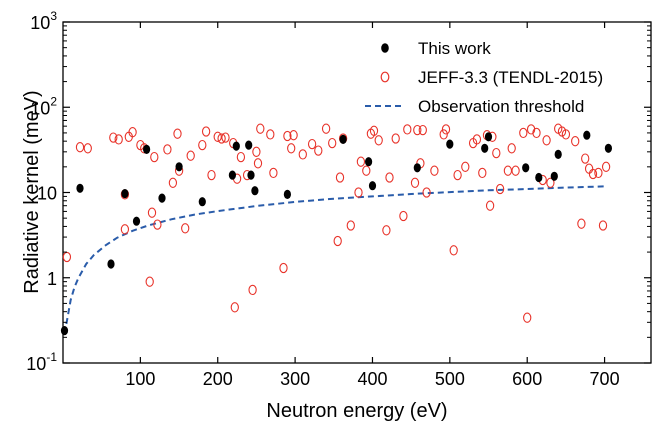  I want to click on y-tick-label-4: 10³, so click(43, 21).